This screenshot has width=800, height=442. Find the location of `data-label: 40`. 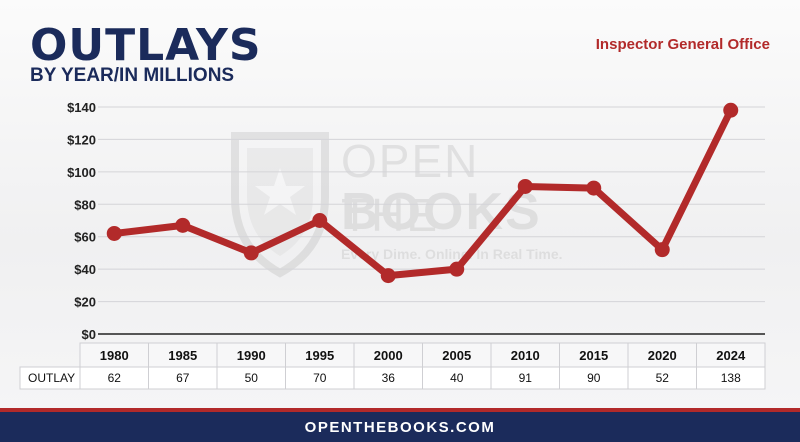

data-label: 40 is located at coordinates (457, 378).